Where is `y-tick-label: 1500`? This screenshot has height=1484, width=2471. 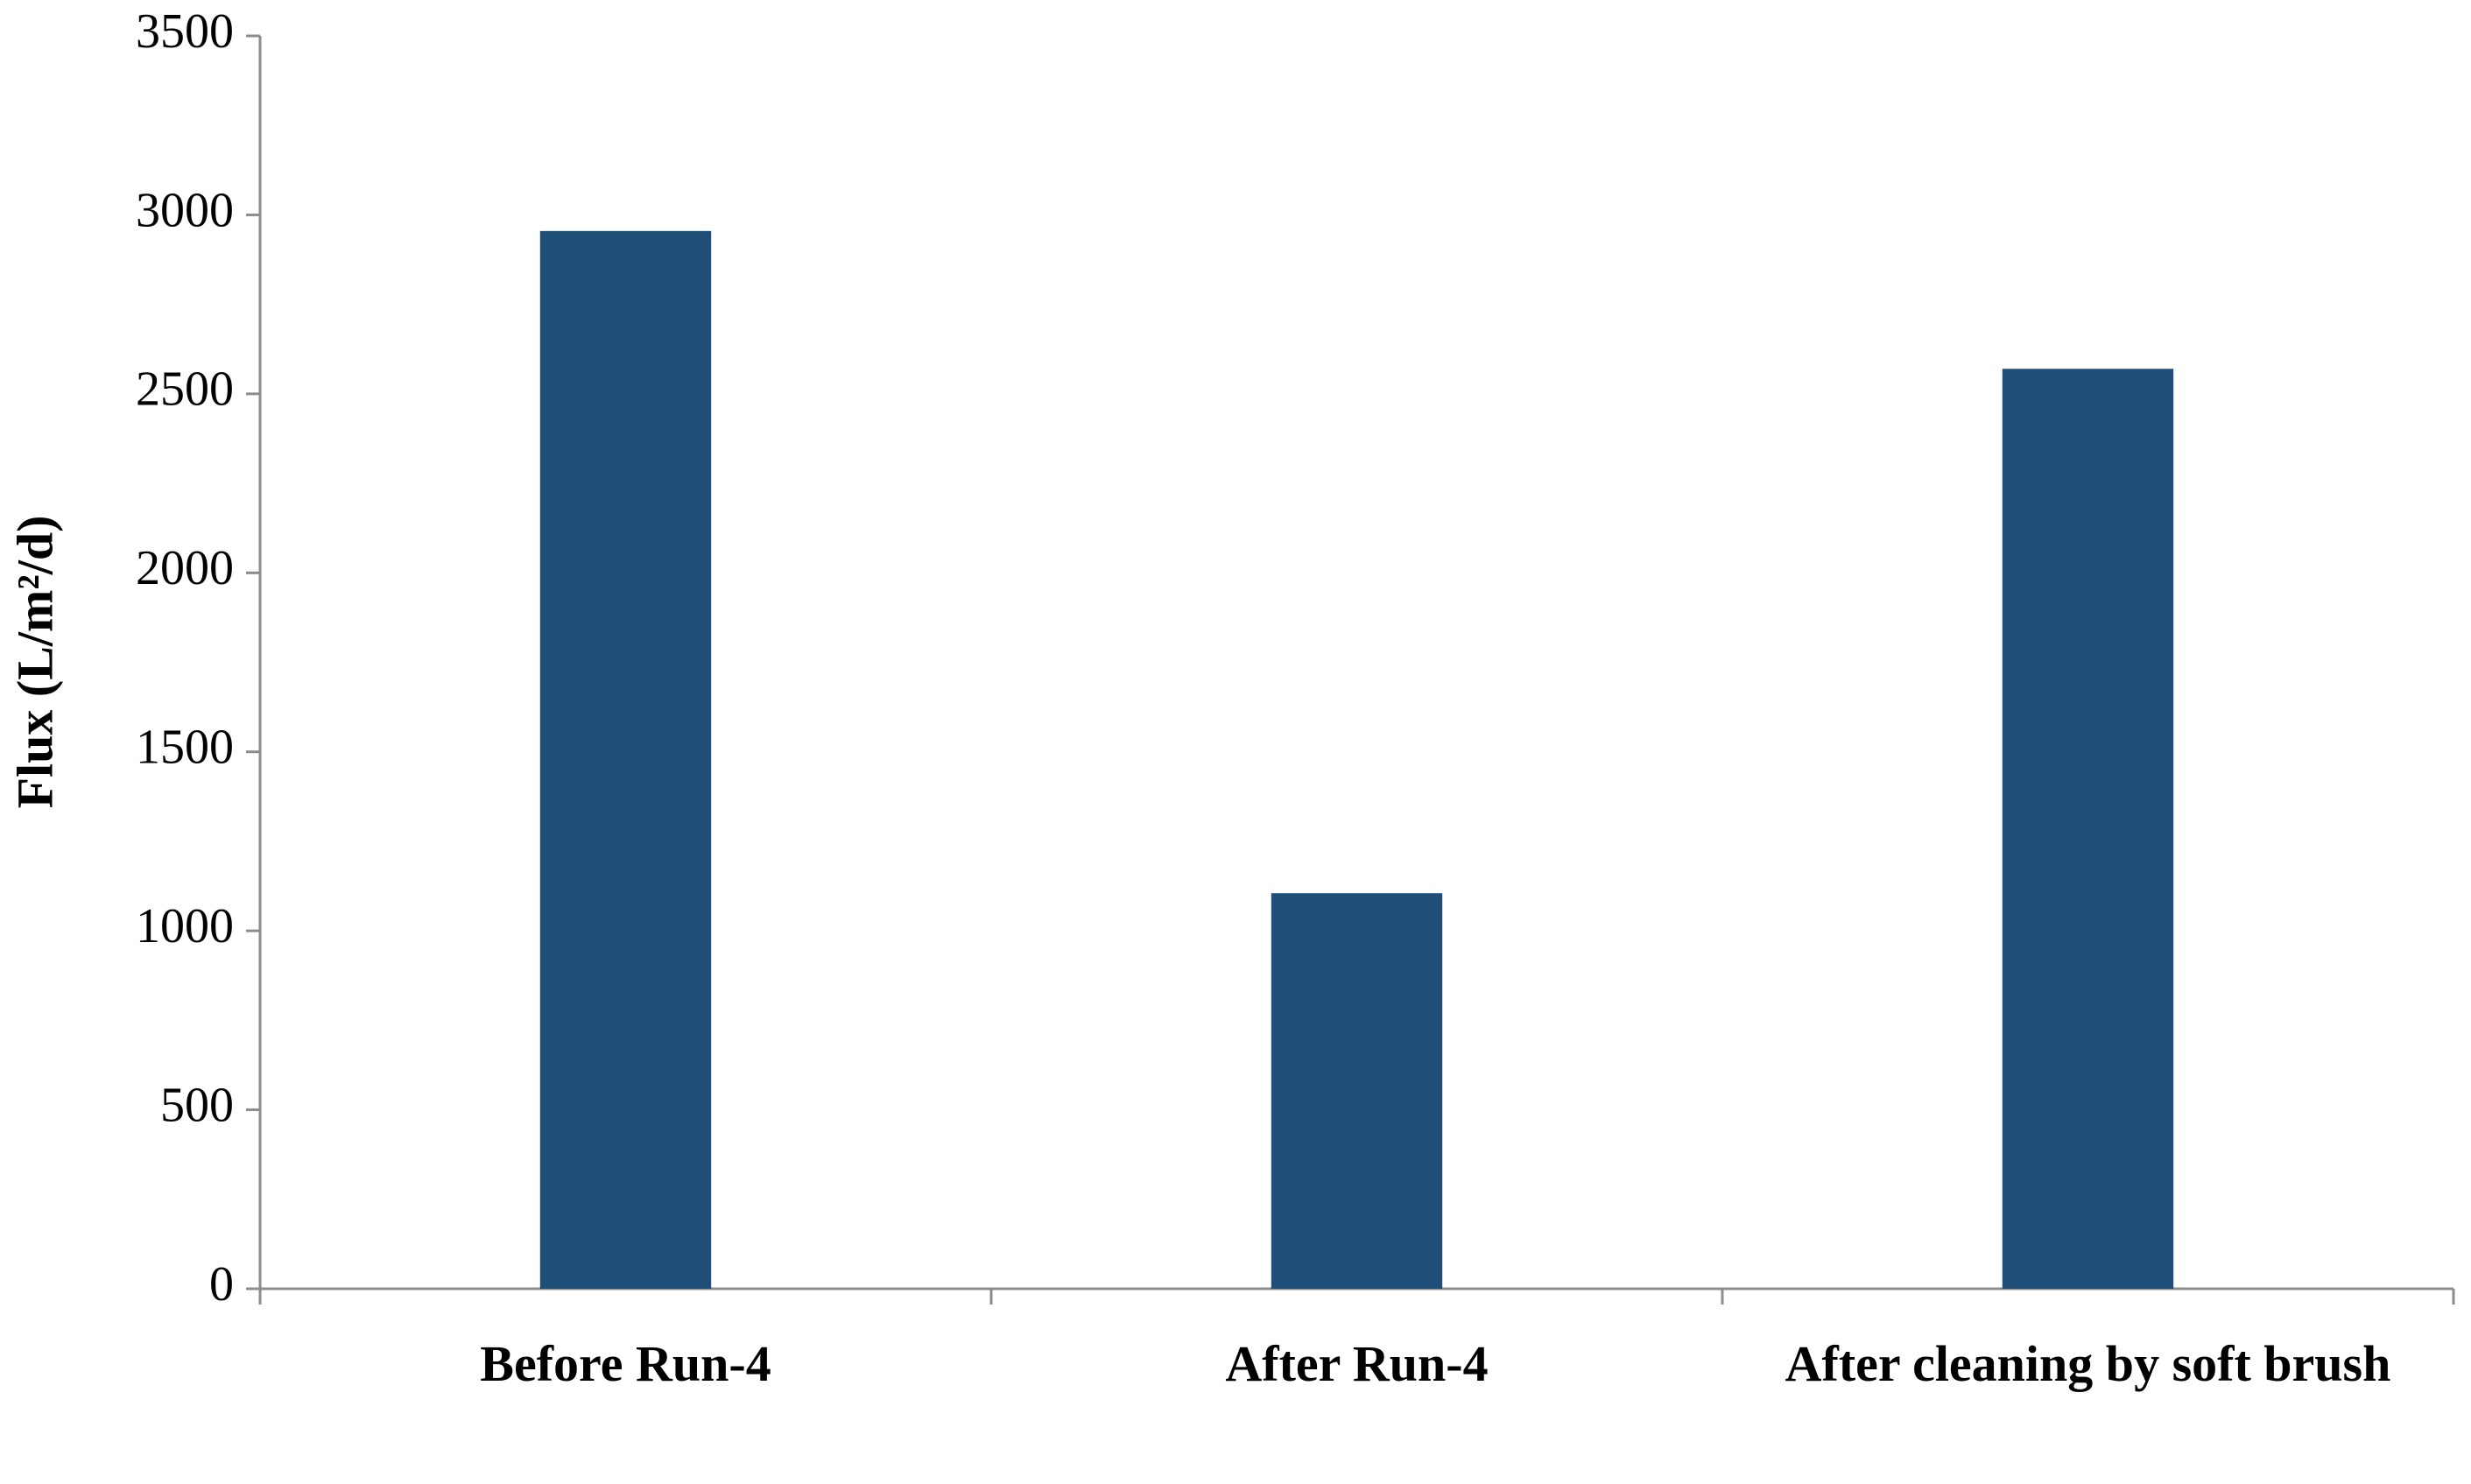
y-tick-label: 1500 is located at coordinates (185, 748).